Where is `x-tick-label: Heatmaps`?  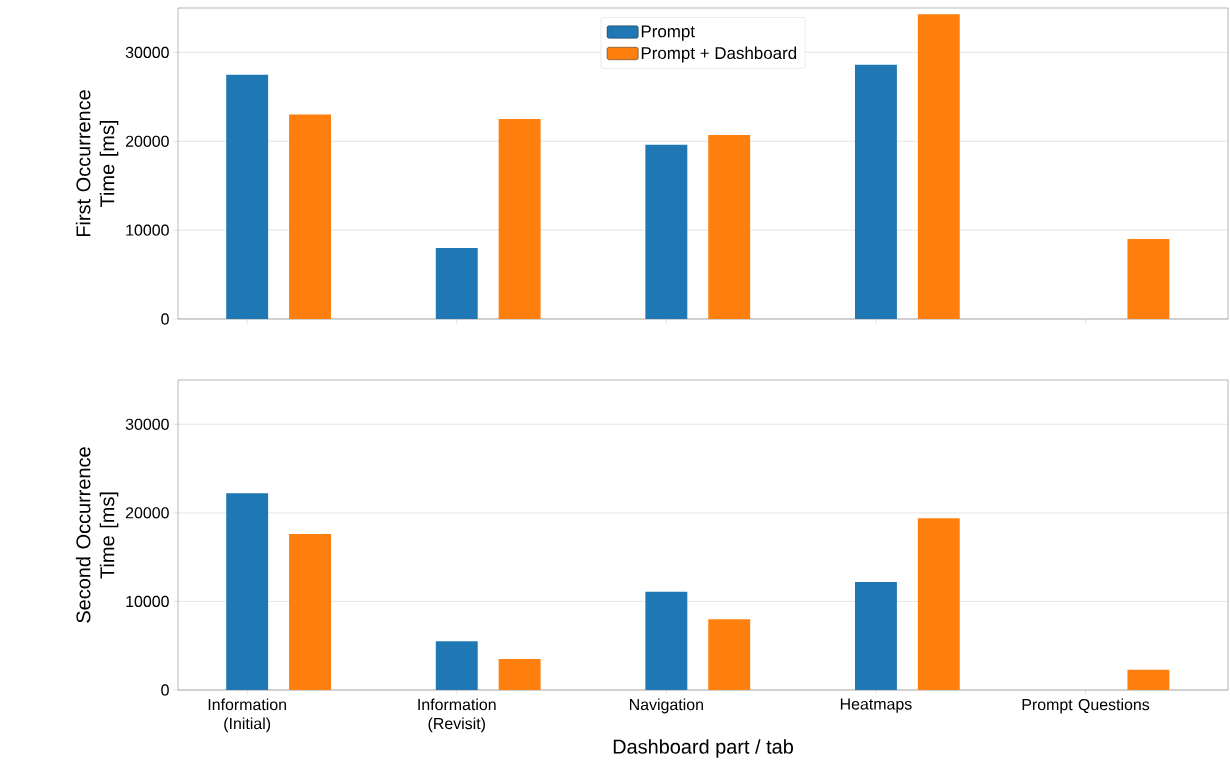
x-tick-label: Heatmaps is located at coordinates (876, 705).